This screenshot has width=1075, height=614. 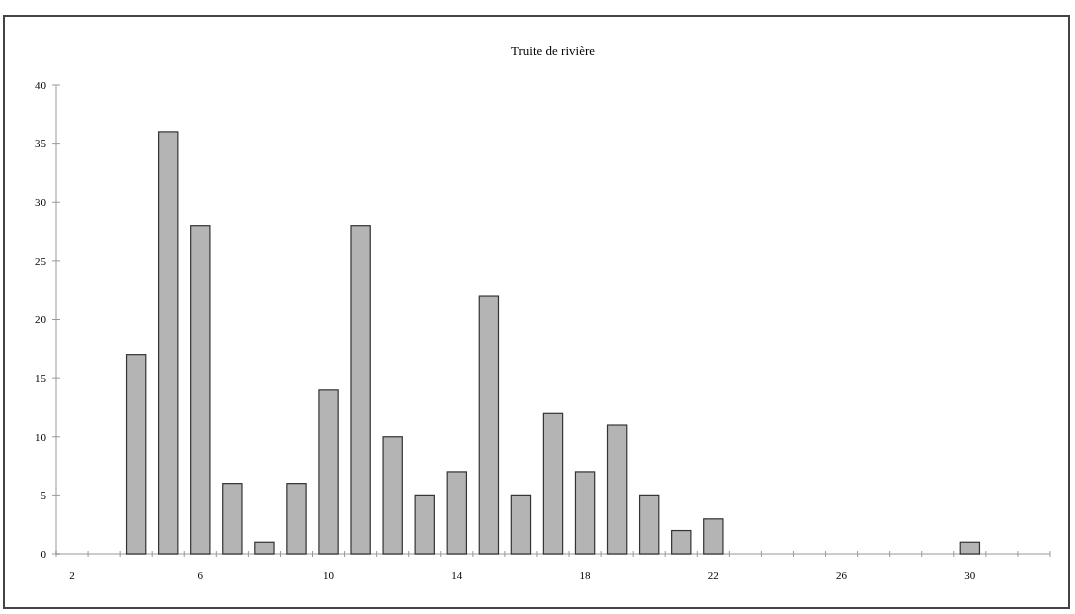 I want to click on y-tick-label: 35, so click(x=41, y=143).